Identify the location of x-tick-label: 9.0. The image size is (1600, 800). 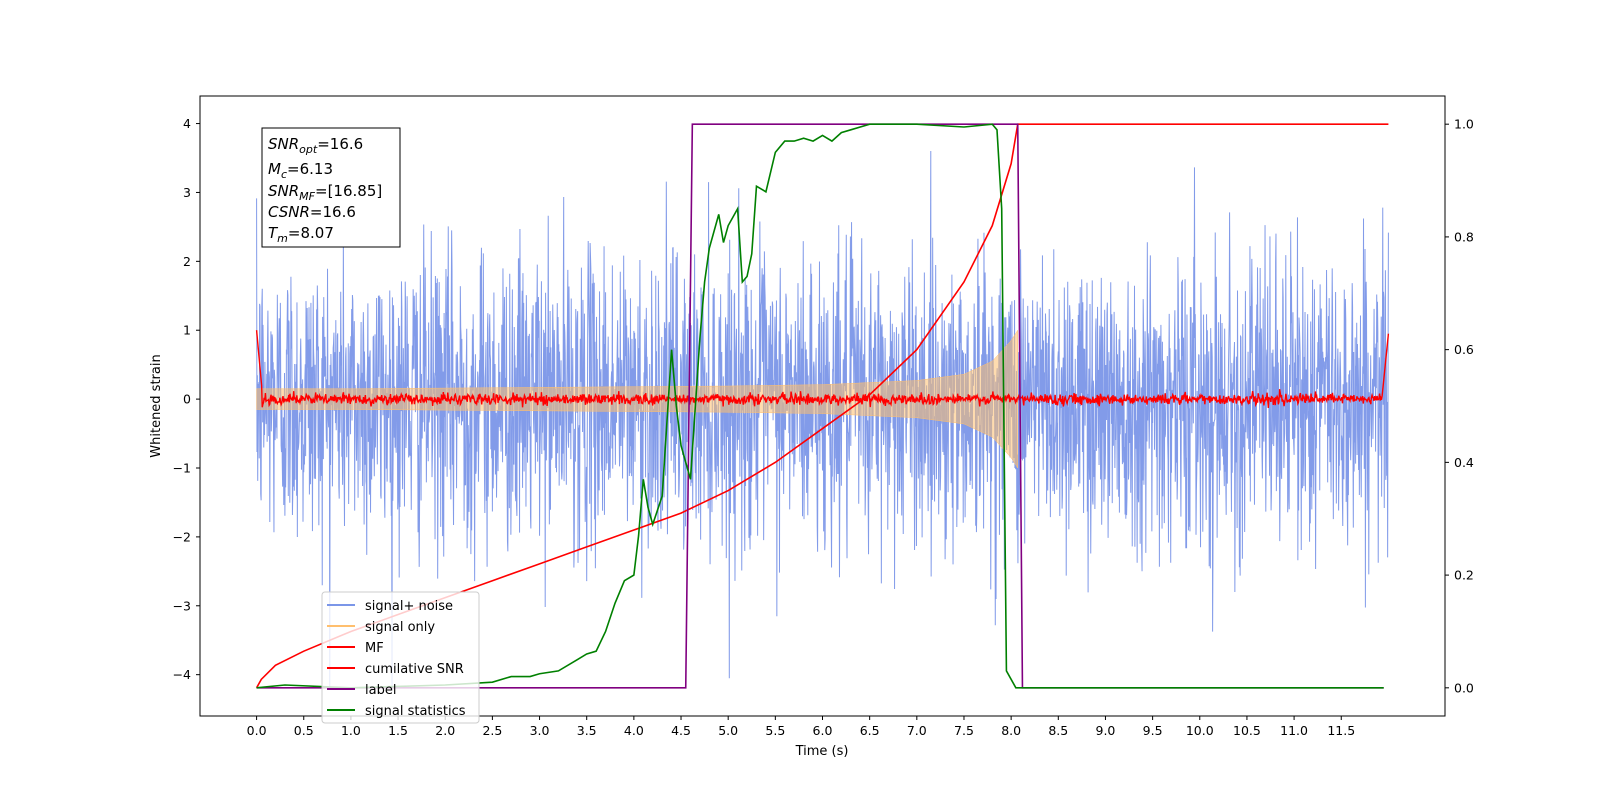
(1106, 730).